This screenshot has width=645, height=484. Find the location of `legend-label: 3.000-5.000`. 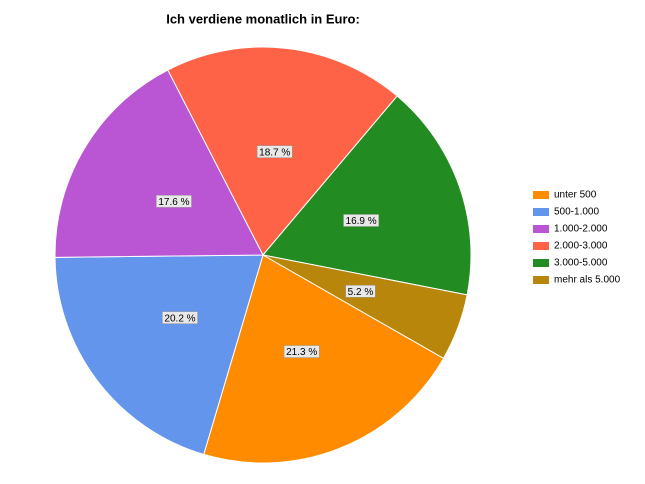

legend-label: 3.000-5.000 is located at coordinates (581, 263).